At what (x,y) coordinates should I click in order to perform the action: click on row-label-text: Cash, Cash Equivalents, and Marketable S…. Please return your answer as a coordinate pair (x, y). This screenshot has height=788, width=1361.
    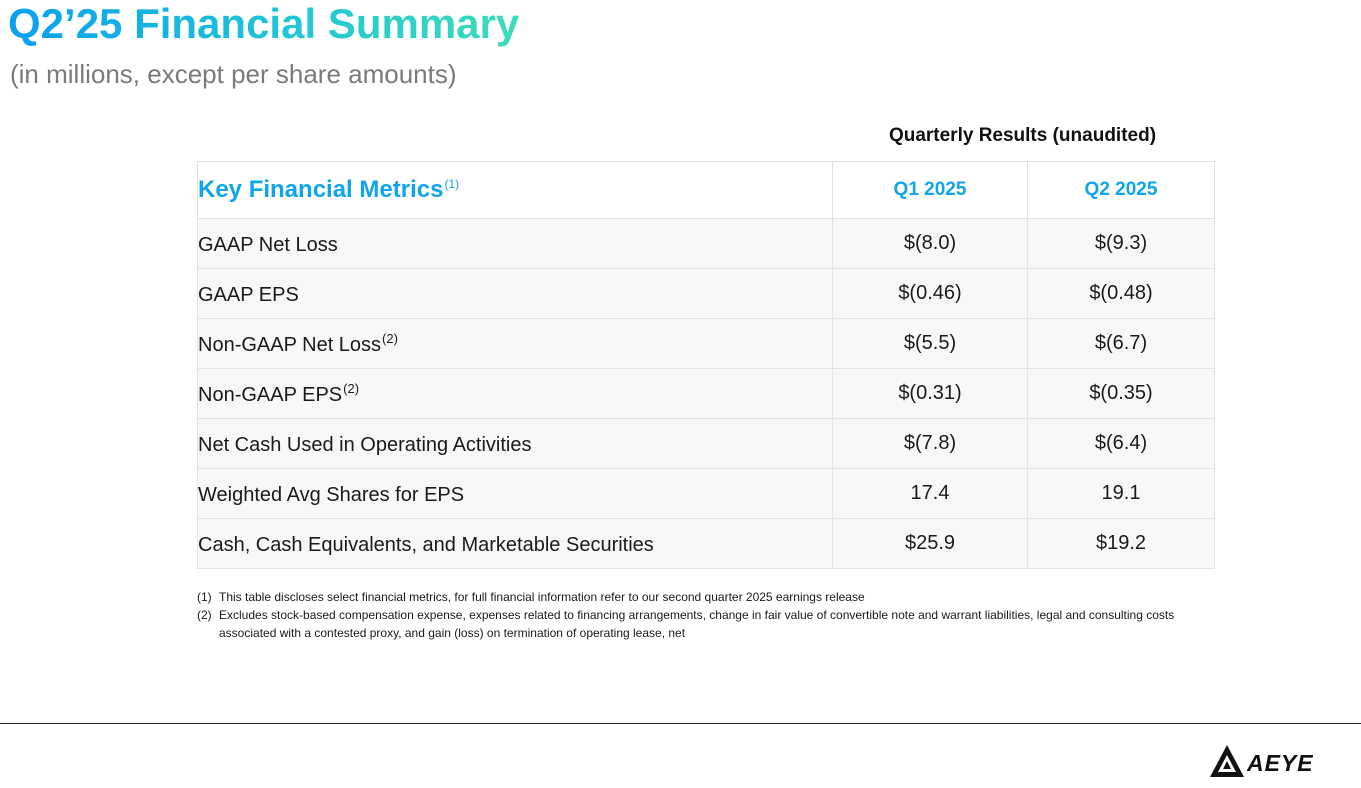
    Looking at the image, I should click on (426, 544).